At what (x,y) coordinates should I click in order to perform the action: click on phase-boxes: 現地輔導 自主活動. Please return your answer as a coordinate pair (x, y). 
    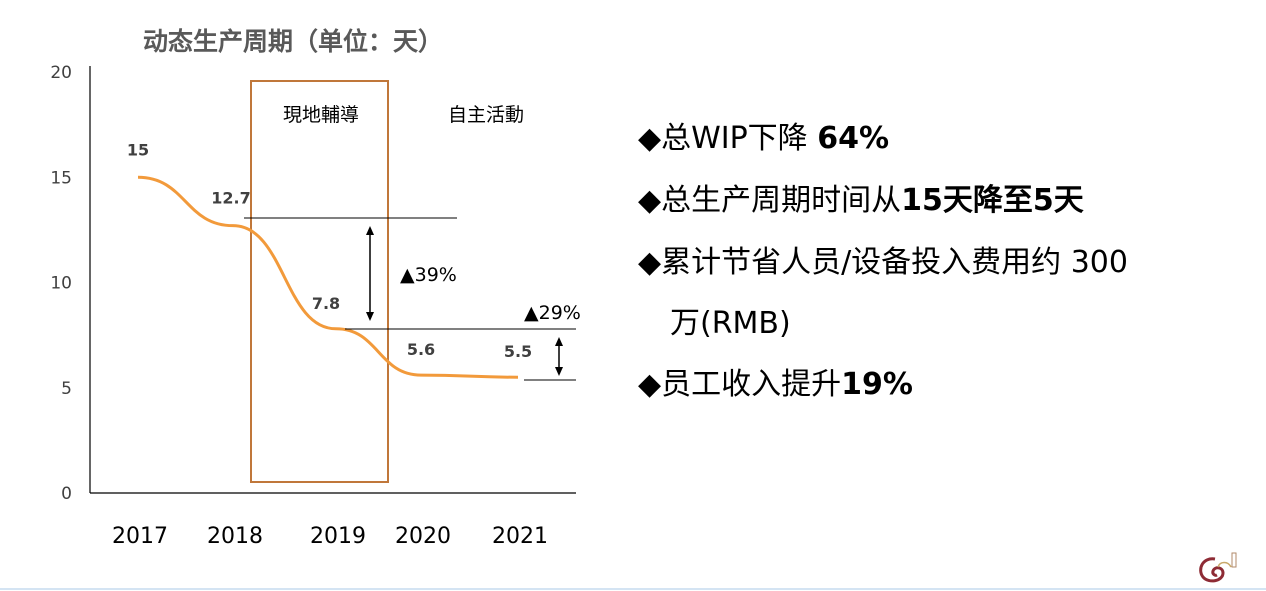
    Looking at the image, I should click on (387, 281).